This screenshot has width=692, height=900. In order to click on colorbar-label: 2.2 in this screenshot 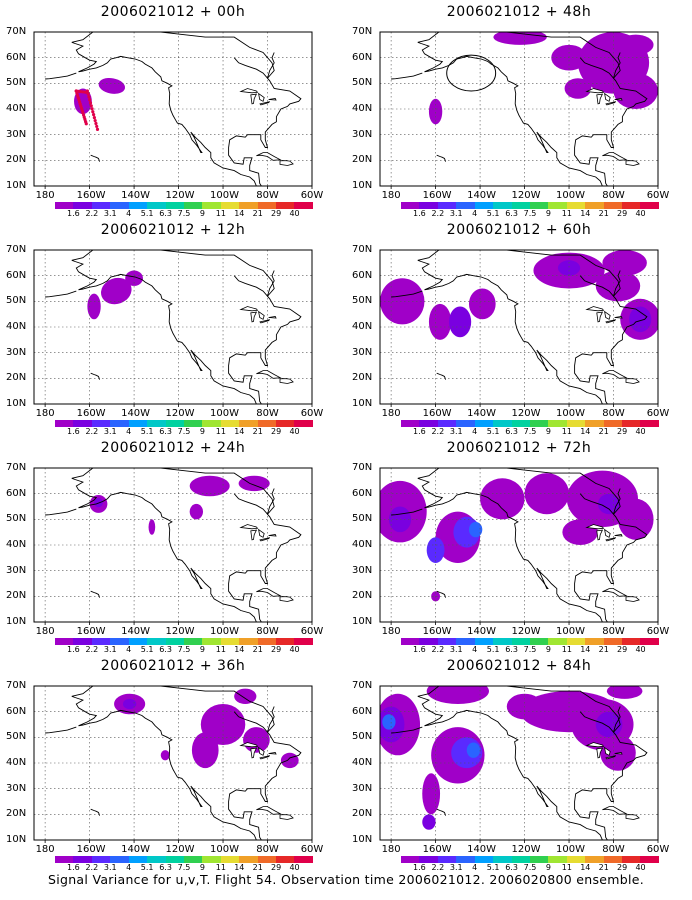, I will do `click(92, 431)`.